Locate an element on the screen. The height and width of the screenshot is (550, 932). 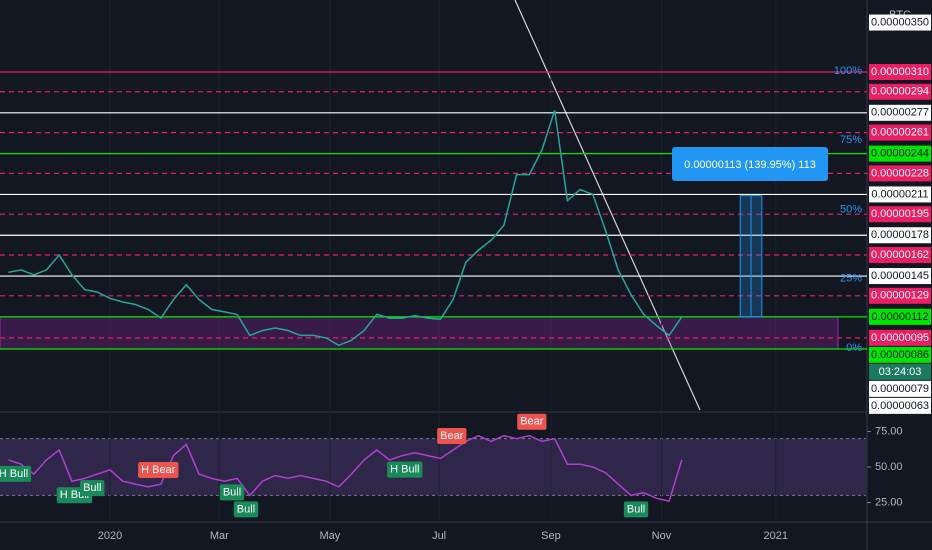
price-tag-label: 0.00000178 is located at coordinates (900, 235).